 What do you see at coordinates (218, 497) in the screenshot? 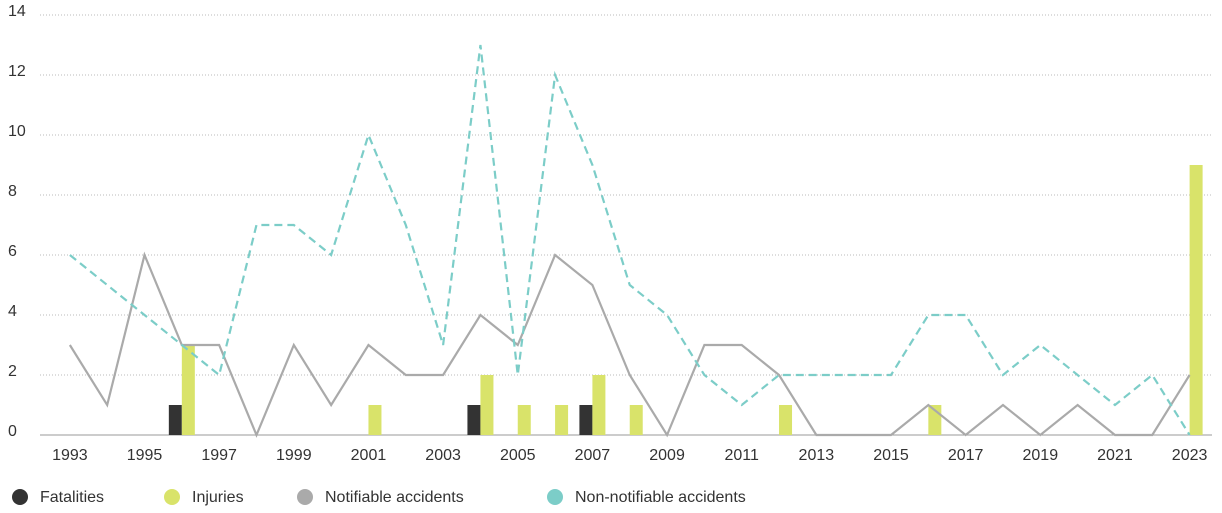
I see `legend-label: Injuries` at bounding box center [218, 497].